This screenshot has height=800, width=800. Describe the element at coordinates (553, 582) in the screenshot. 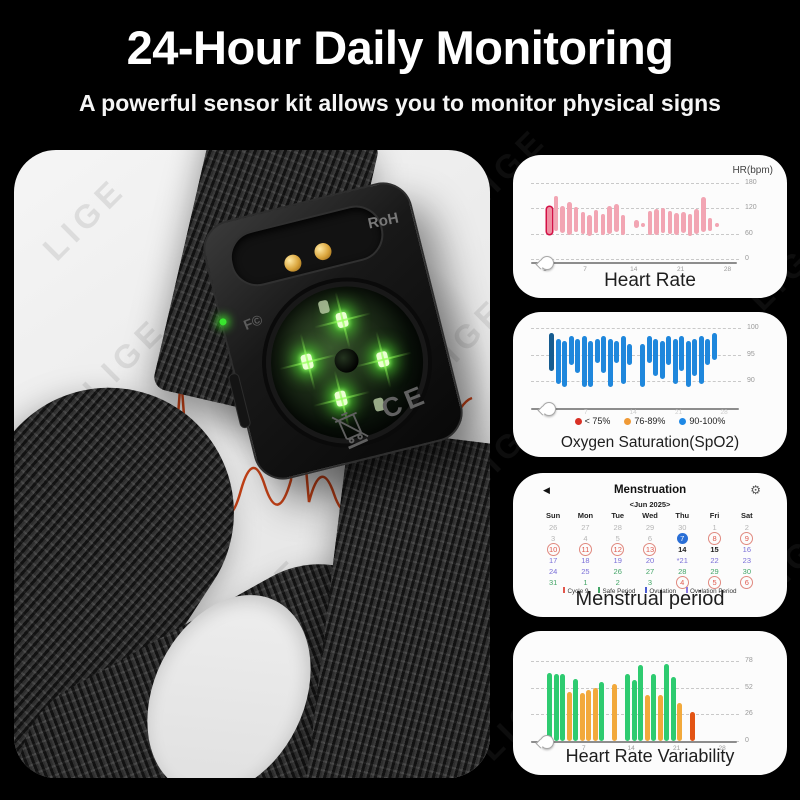

I see `calendar-day: 31` at that location.